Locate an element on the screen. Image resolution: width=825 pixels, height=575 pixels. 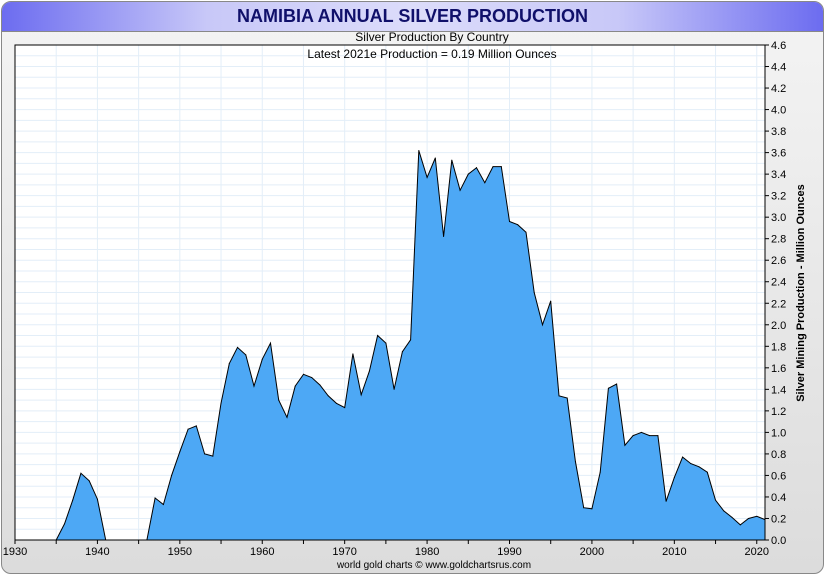
y-tick-label: 2.4 is located at coordinates (778, 283).